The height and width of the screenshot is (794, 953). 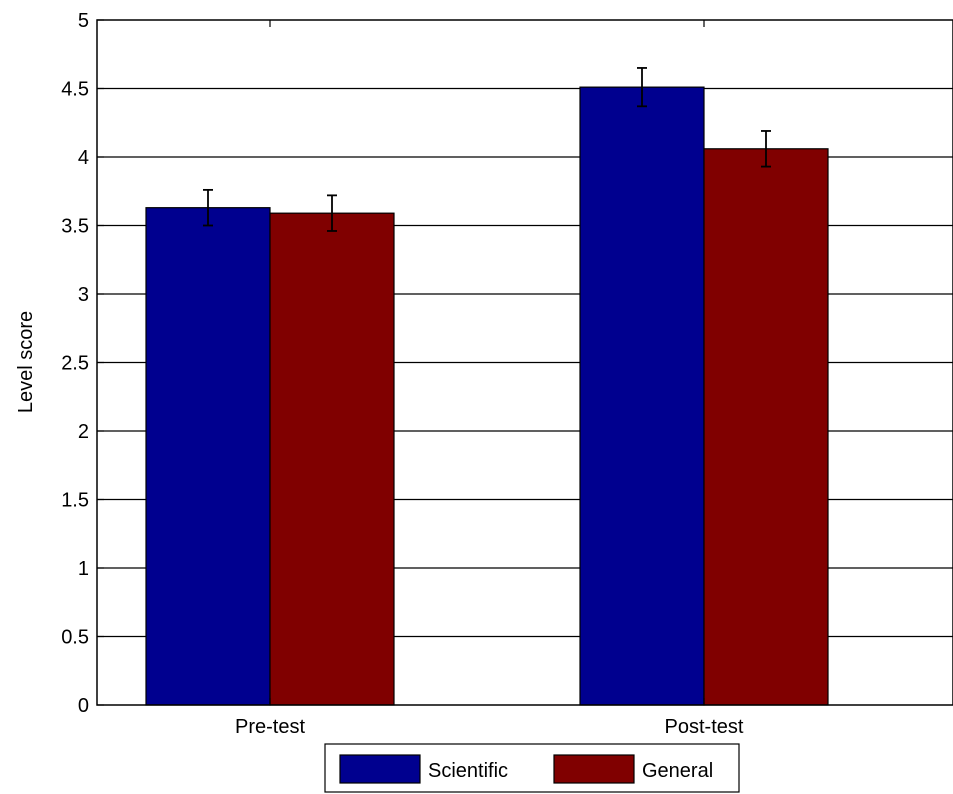 What do you see at coordinates (270, 727) in the screenshot?
I see `x-tick-label: Pre-test` at bounding box center [270, 727].